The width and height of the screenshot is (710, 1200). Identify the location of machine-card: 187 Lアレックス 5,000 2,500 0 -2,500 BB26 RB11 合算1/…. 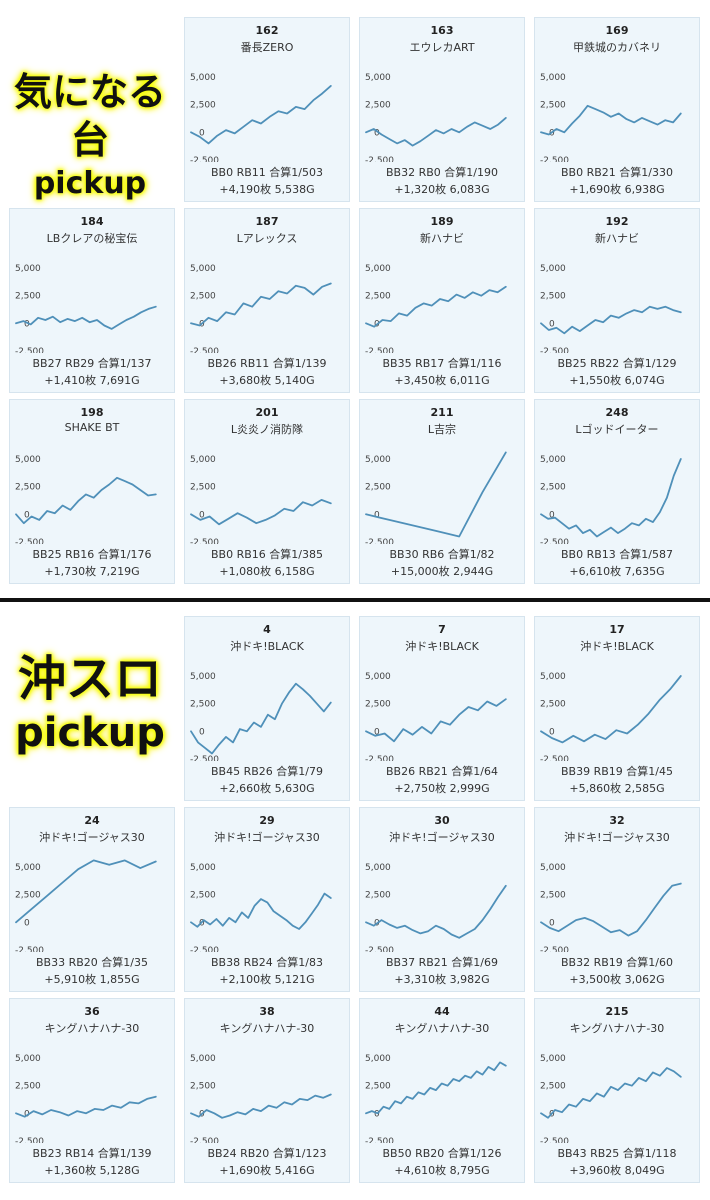
(267, 300).